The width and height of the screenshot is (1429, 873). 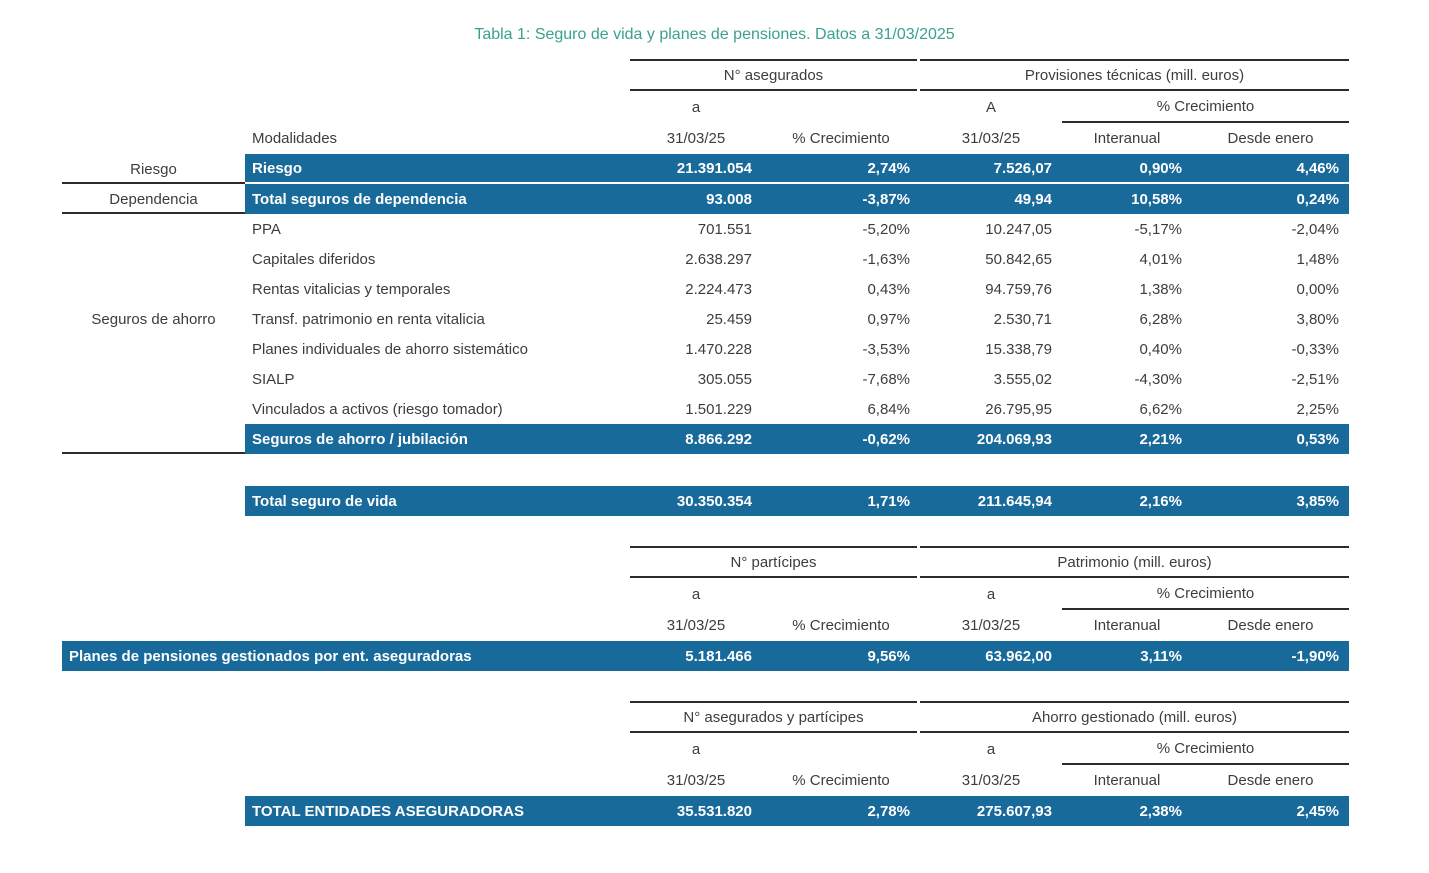 I want to click on value-cell: 1,48%, so click(x=1317, y=259).